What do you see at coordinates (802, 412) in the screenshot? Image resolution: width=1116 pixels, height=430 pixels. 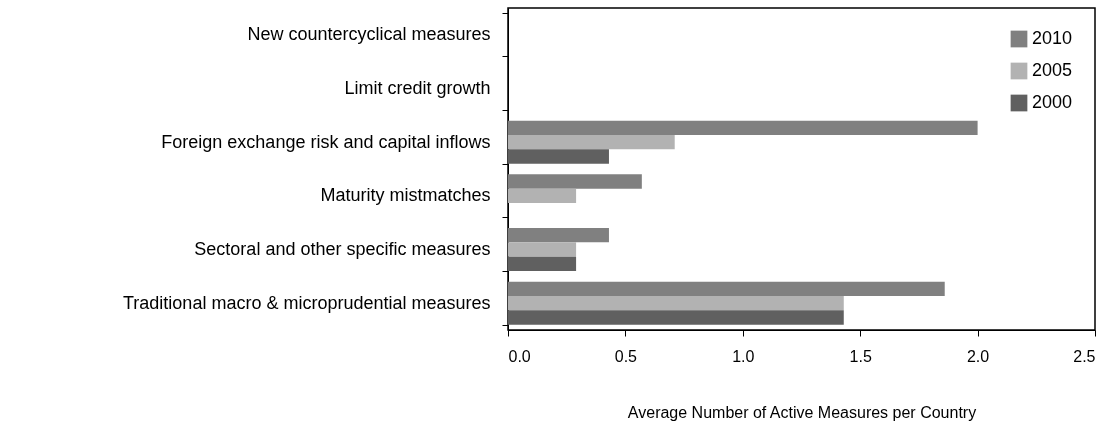 I see `x-axis-title: Average Number of Active Measures per Country` at bounding box center [802, 412].